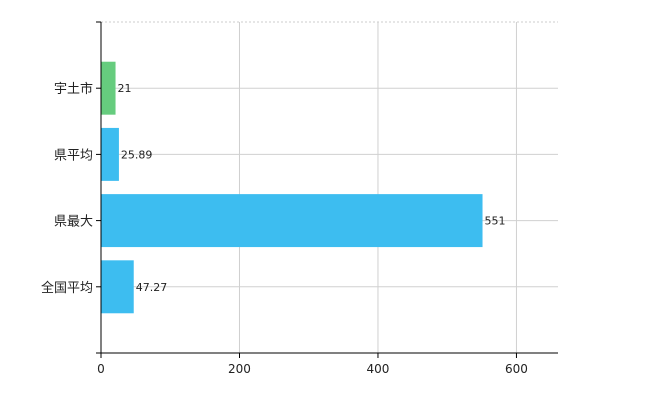 The image size is (650, 400). What do you see at coordinates (378, 369) in the screenshot?
I see `x-tick-label: 400` at bounding box center [378, 369].